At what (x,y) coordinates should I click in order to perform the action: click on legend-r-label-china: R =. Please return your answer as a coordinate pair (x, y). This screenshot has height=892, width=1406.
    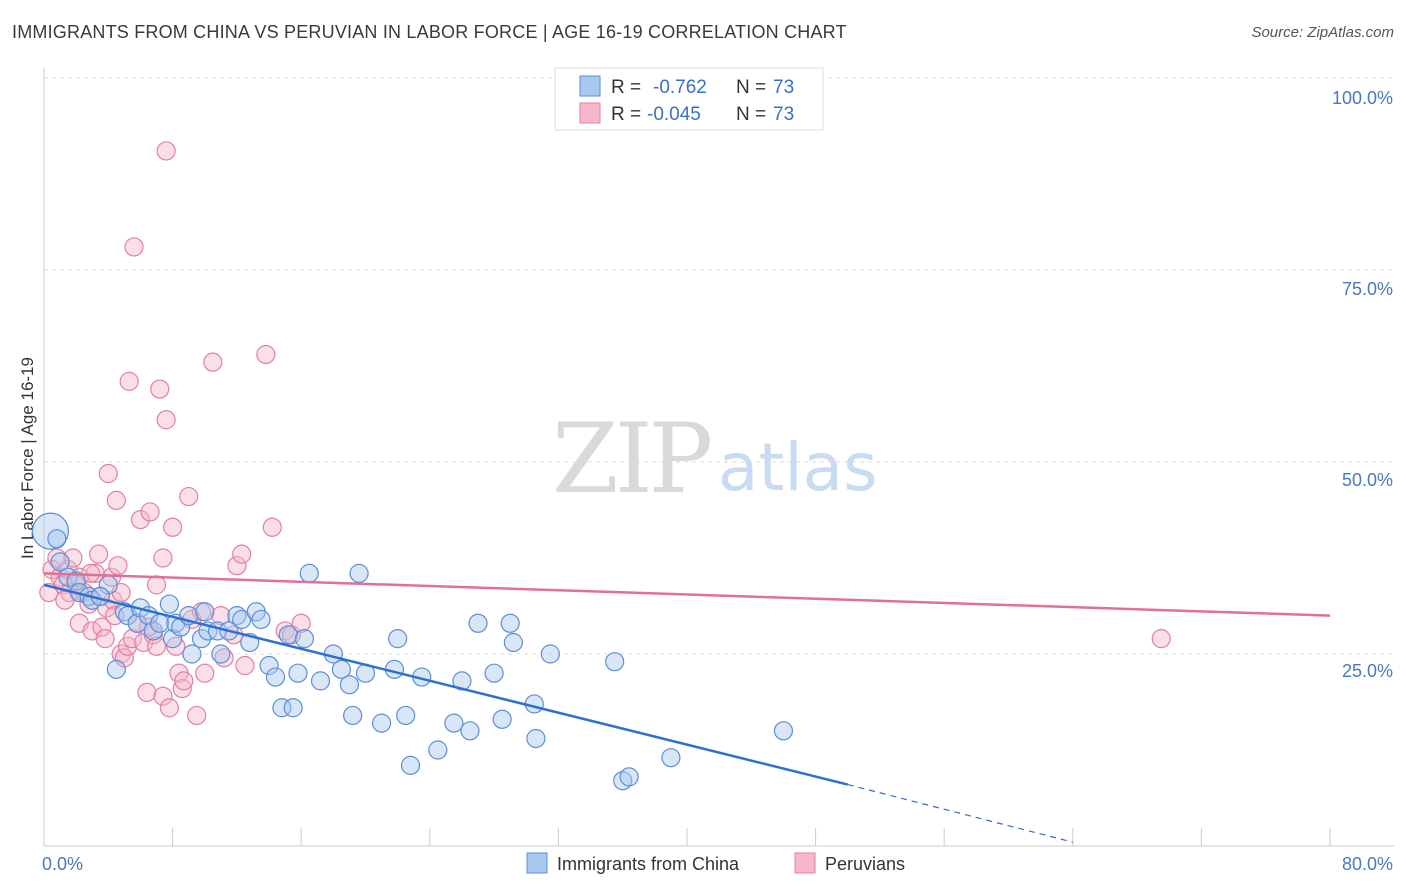
    Looking at the image, I should click on (626, 87).